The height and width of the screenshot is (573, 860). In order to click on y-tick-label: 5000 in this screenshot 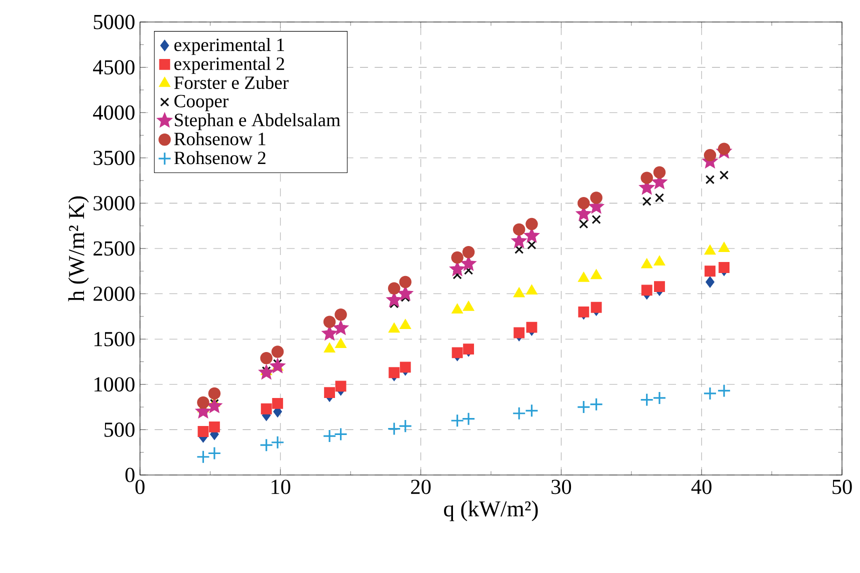, I will do `click(114, 22)`.